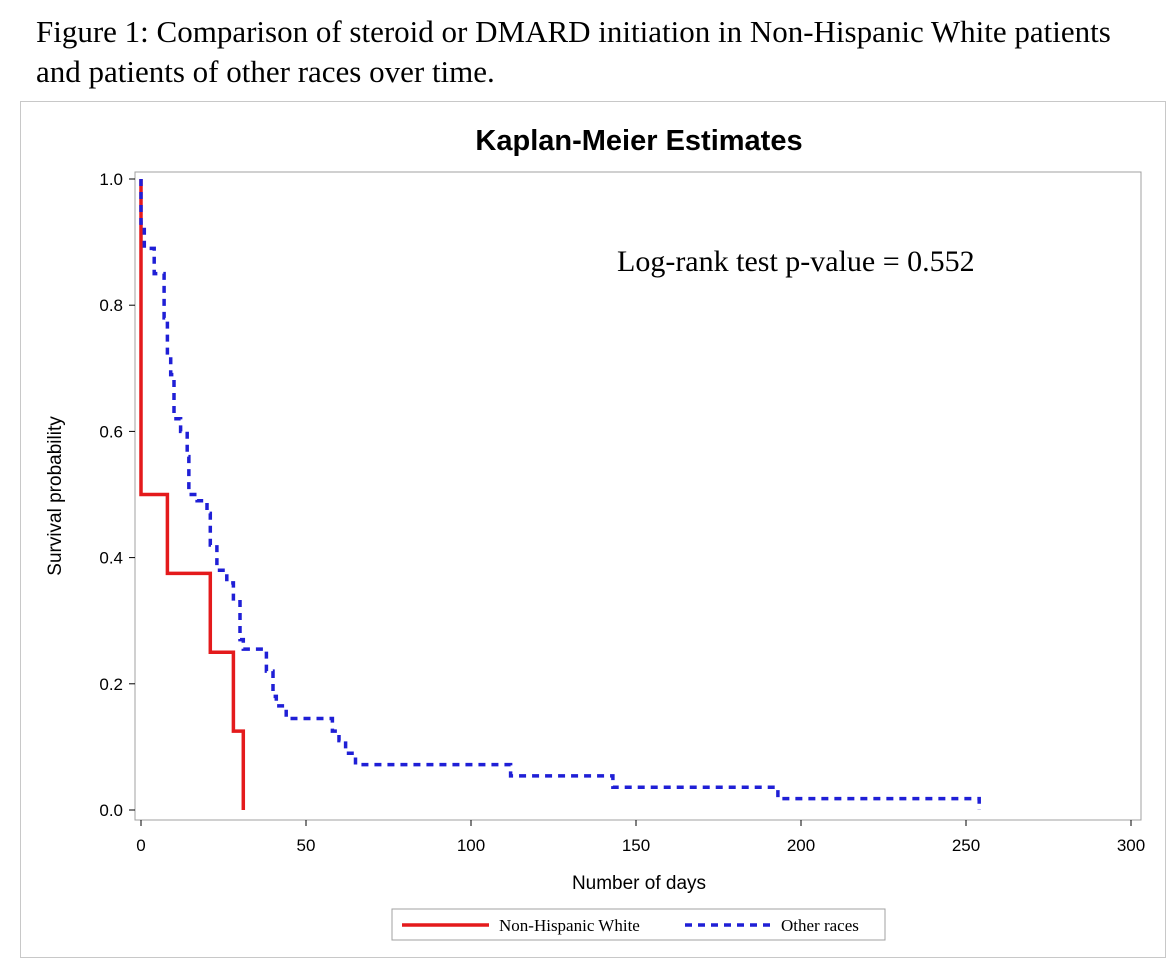  What do you see at coordinates (111, 431) in the screenshot?
I see `y-tick-label: 0.6` at bounding box center [111, 431].